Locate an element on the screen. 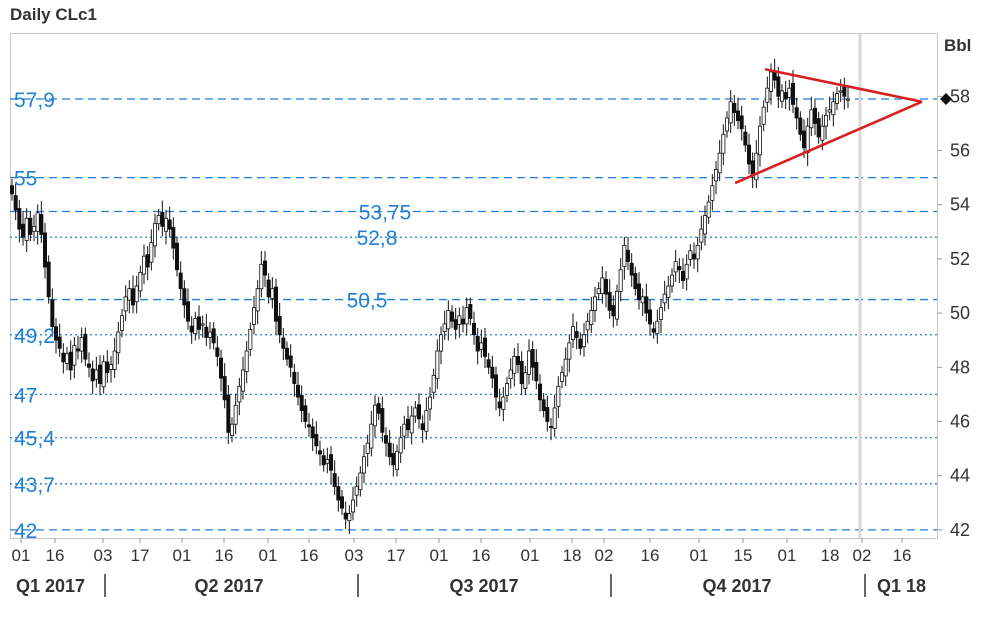  last-price-marker is located at coordinates (946, 99).